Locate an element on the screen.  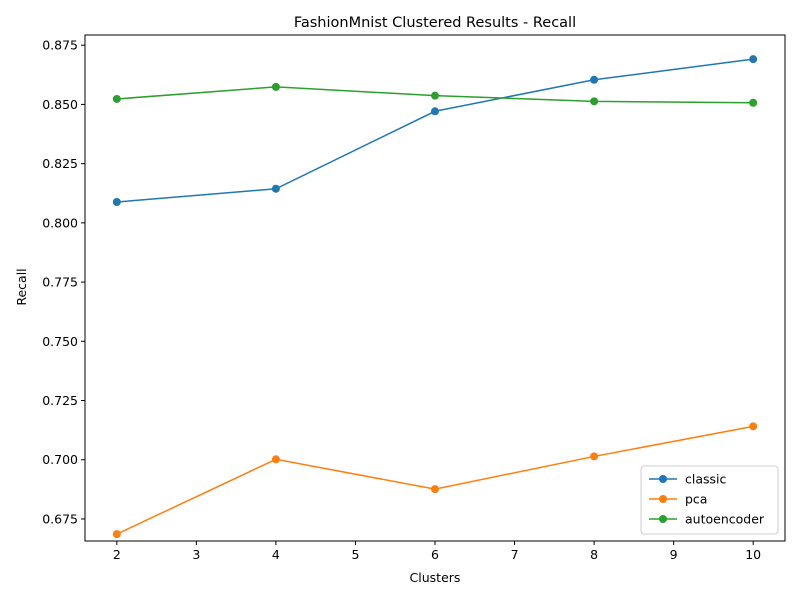
x-tick-label: 10 is located at coordinates (753, 554).